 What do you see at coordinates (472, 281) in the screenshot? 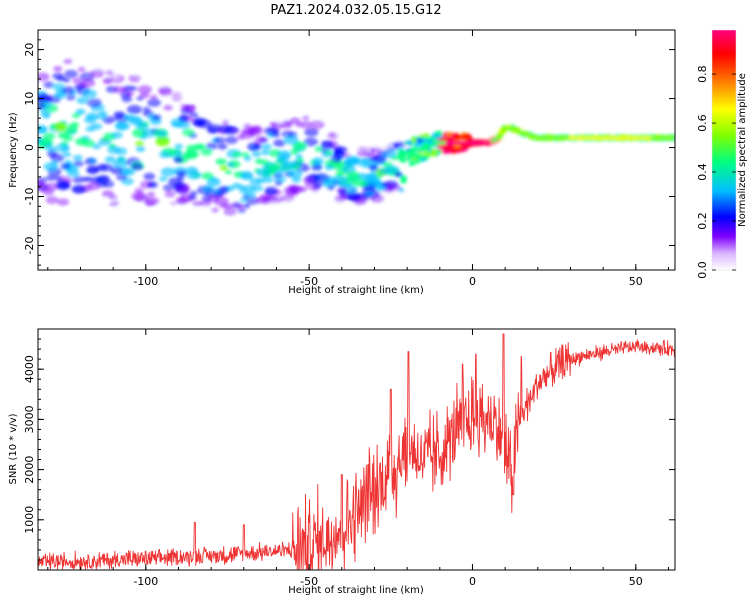
I see `spectrogram-x-tick-label: 0` at bounding box center [472, 281].